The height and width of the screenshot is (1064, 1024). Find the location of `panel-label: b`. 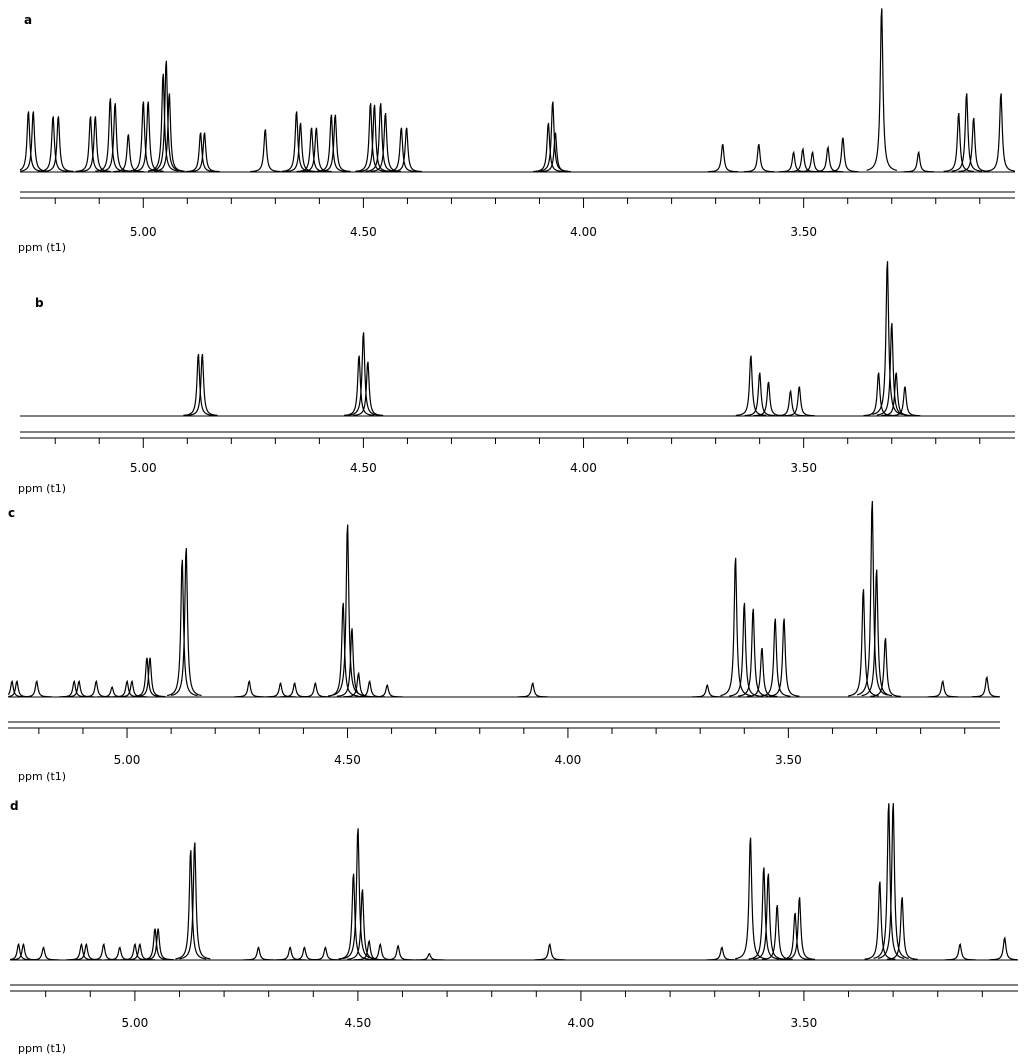

panel-label: b is located at coordinates (39, 303).